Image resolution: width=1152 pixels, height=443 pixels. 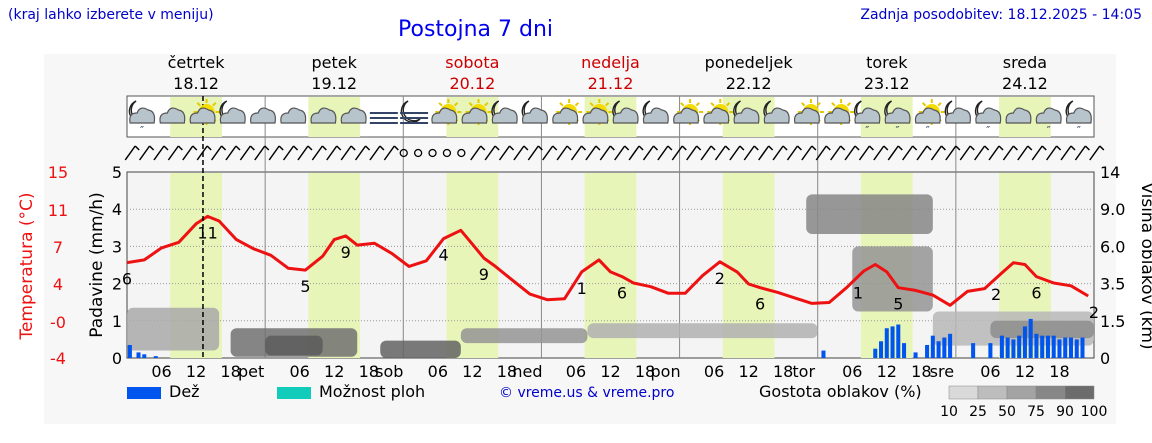 What do you see at coordinates (1048, 122) in the screenshot?
I see `cloud-rain-icon: ″` at bounding box center [1048, 122].